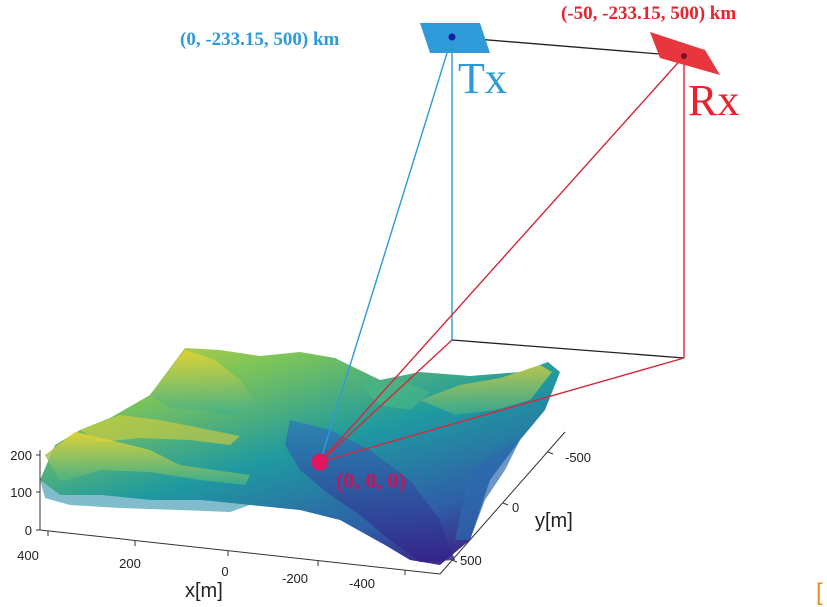 Image resolution: width=827 pixels, height=607 pixels. What do you see at coordinates (502, 410) in the screenshot?
I see `rx-foot-to-origin-line` at bounding box center [502, 410].